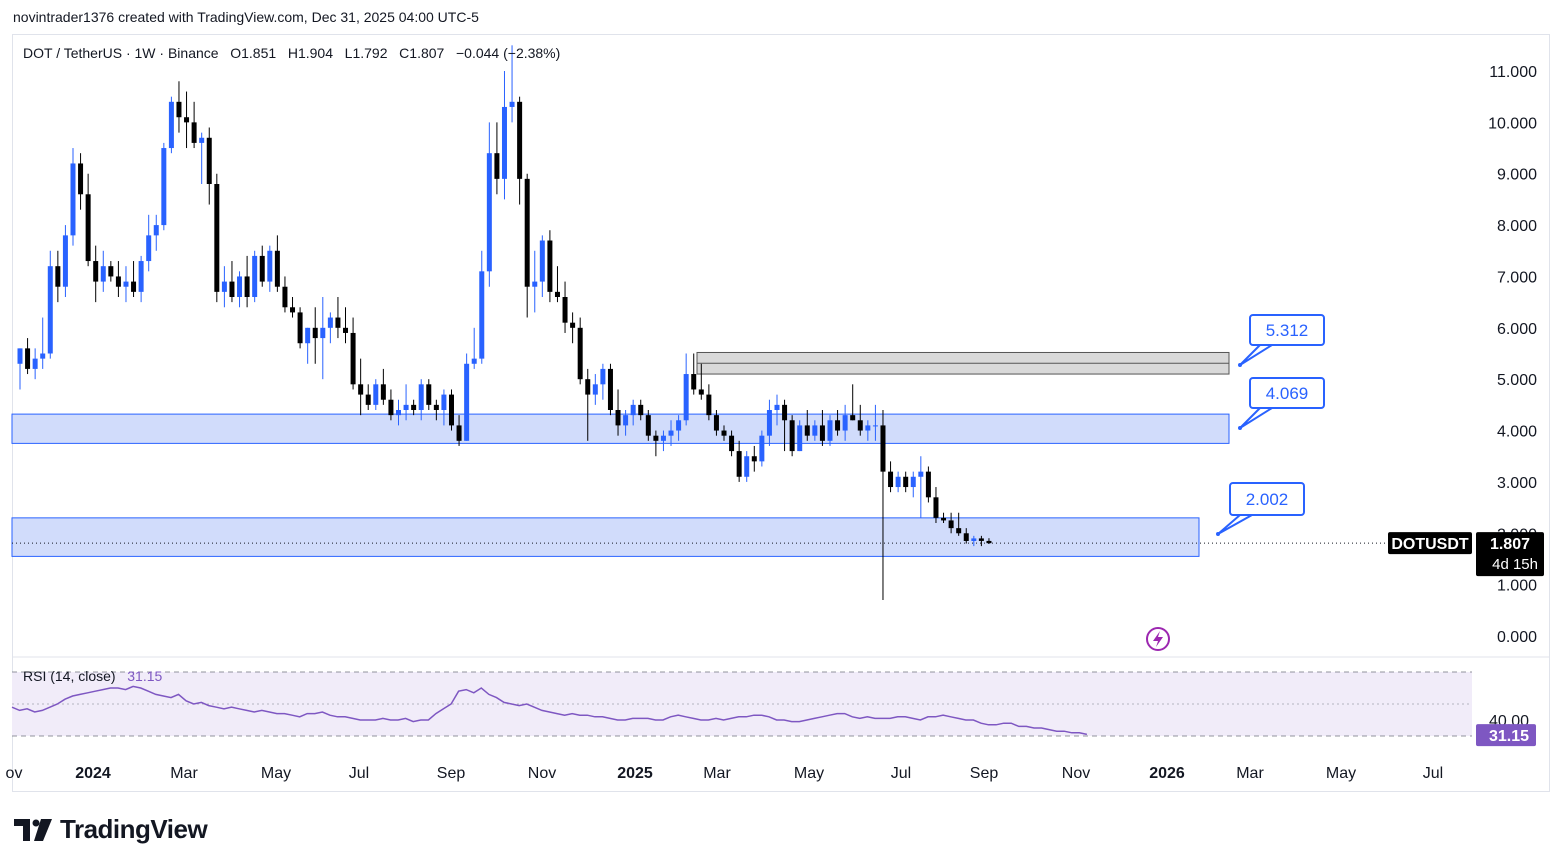  Describe the element at coordinates (69, 676) in the screenshot. I see `rsi-label: RSI (14, close)` at that location.